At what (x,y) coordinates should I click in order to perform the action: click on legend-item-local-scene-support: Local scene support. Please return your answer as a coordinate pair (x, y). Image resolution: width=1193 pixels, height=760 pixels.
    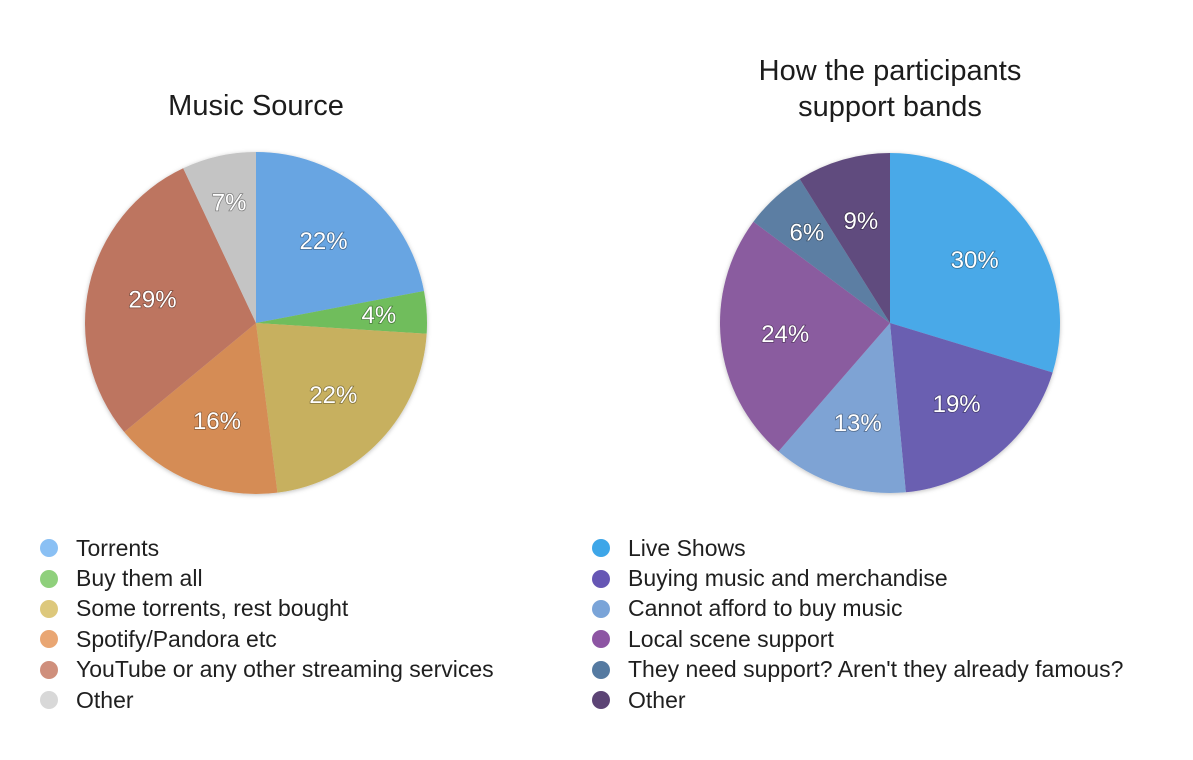
    Looking at the image, I should click on (857, 639).